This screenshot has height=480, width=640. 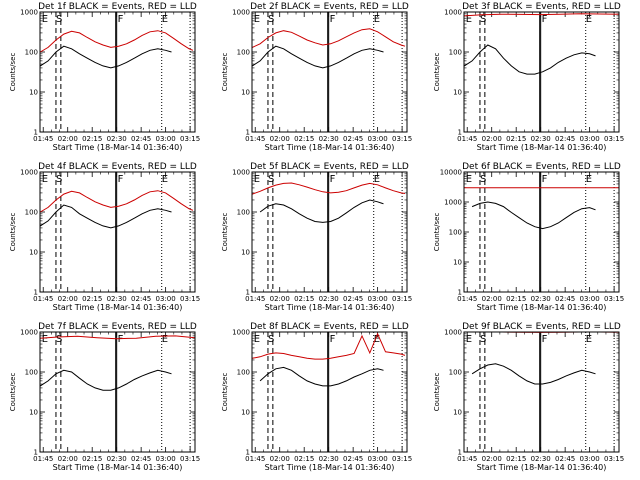 What do you see at coordinates (329, 7) in the screenshot?
I see `chart-title: Det 2f BLACK = Events, RED = LLD` at bounding box center [329, 7].